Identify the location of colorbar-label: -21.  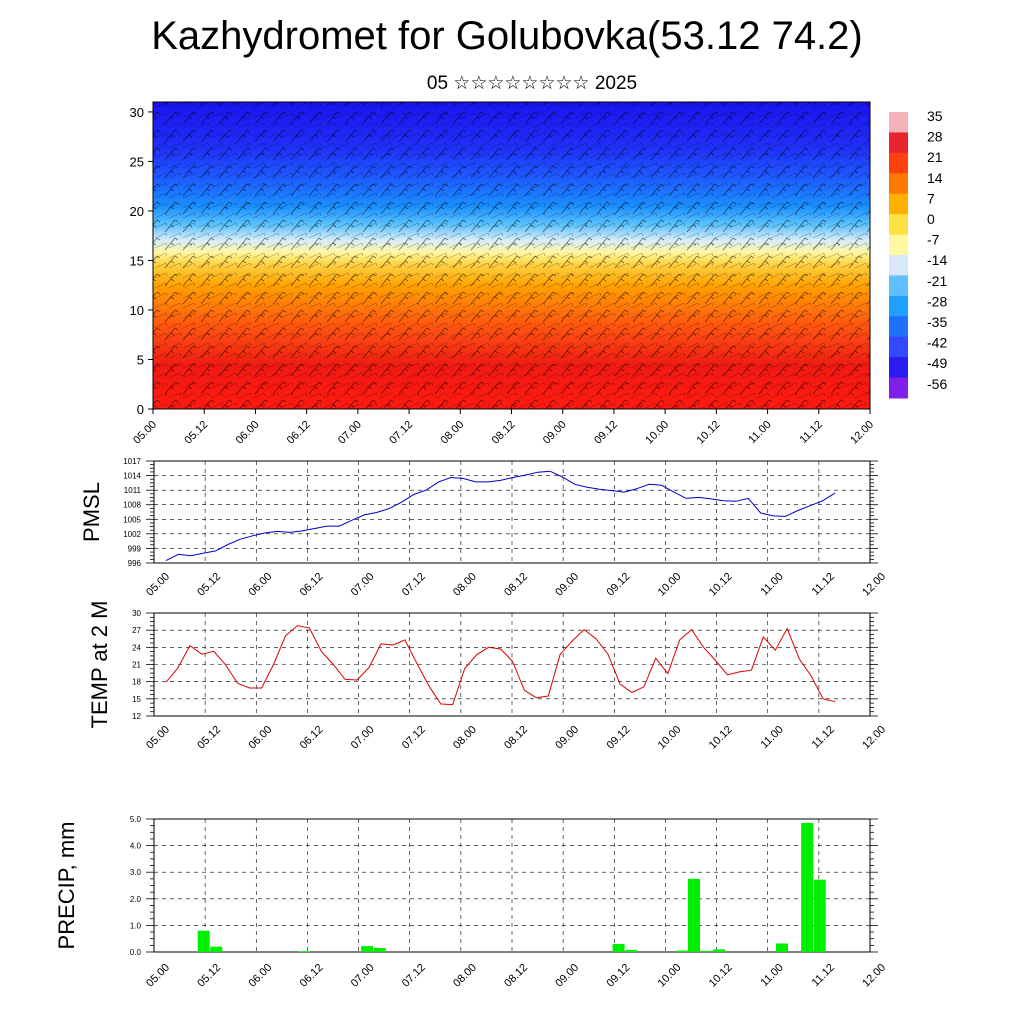
(937, 281).